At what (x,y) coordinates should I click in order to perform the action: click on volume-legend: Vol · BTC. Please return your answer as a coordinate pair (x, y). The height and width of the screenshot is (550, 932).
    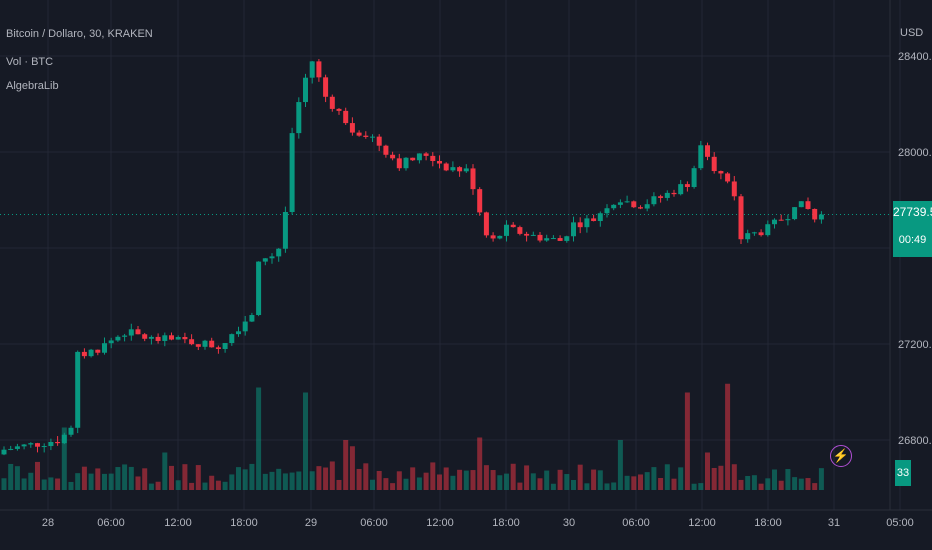
    Looking at the image, I should click on (30, 62).